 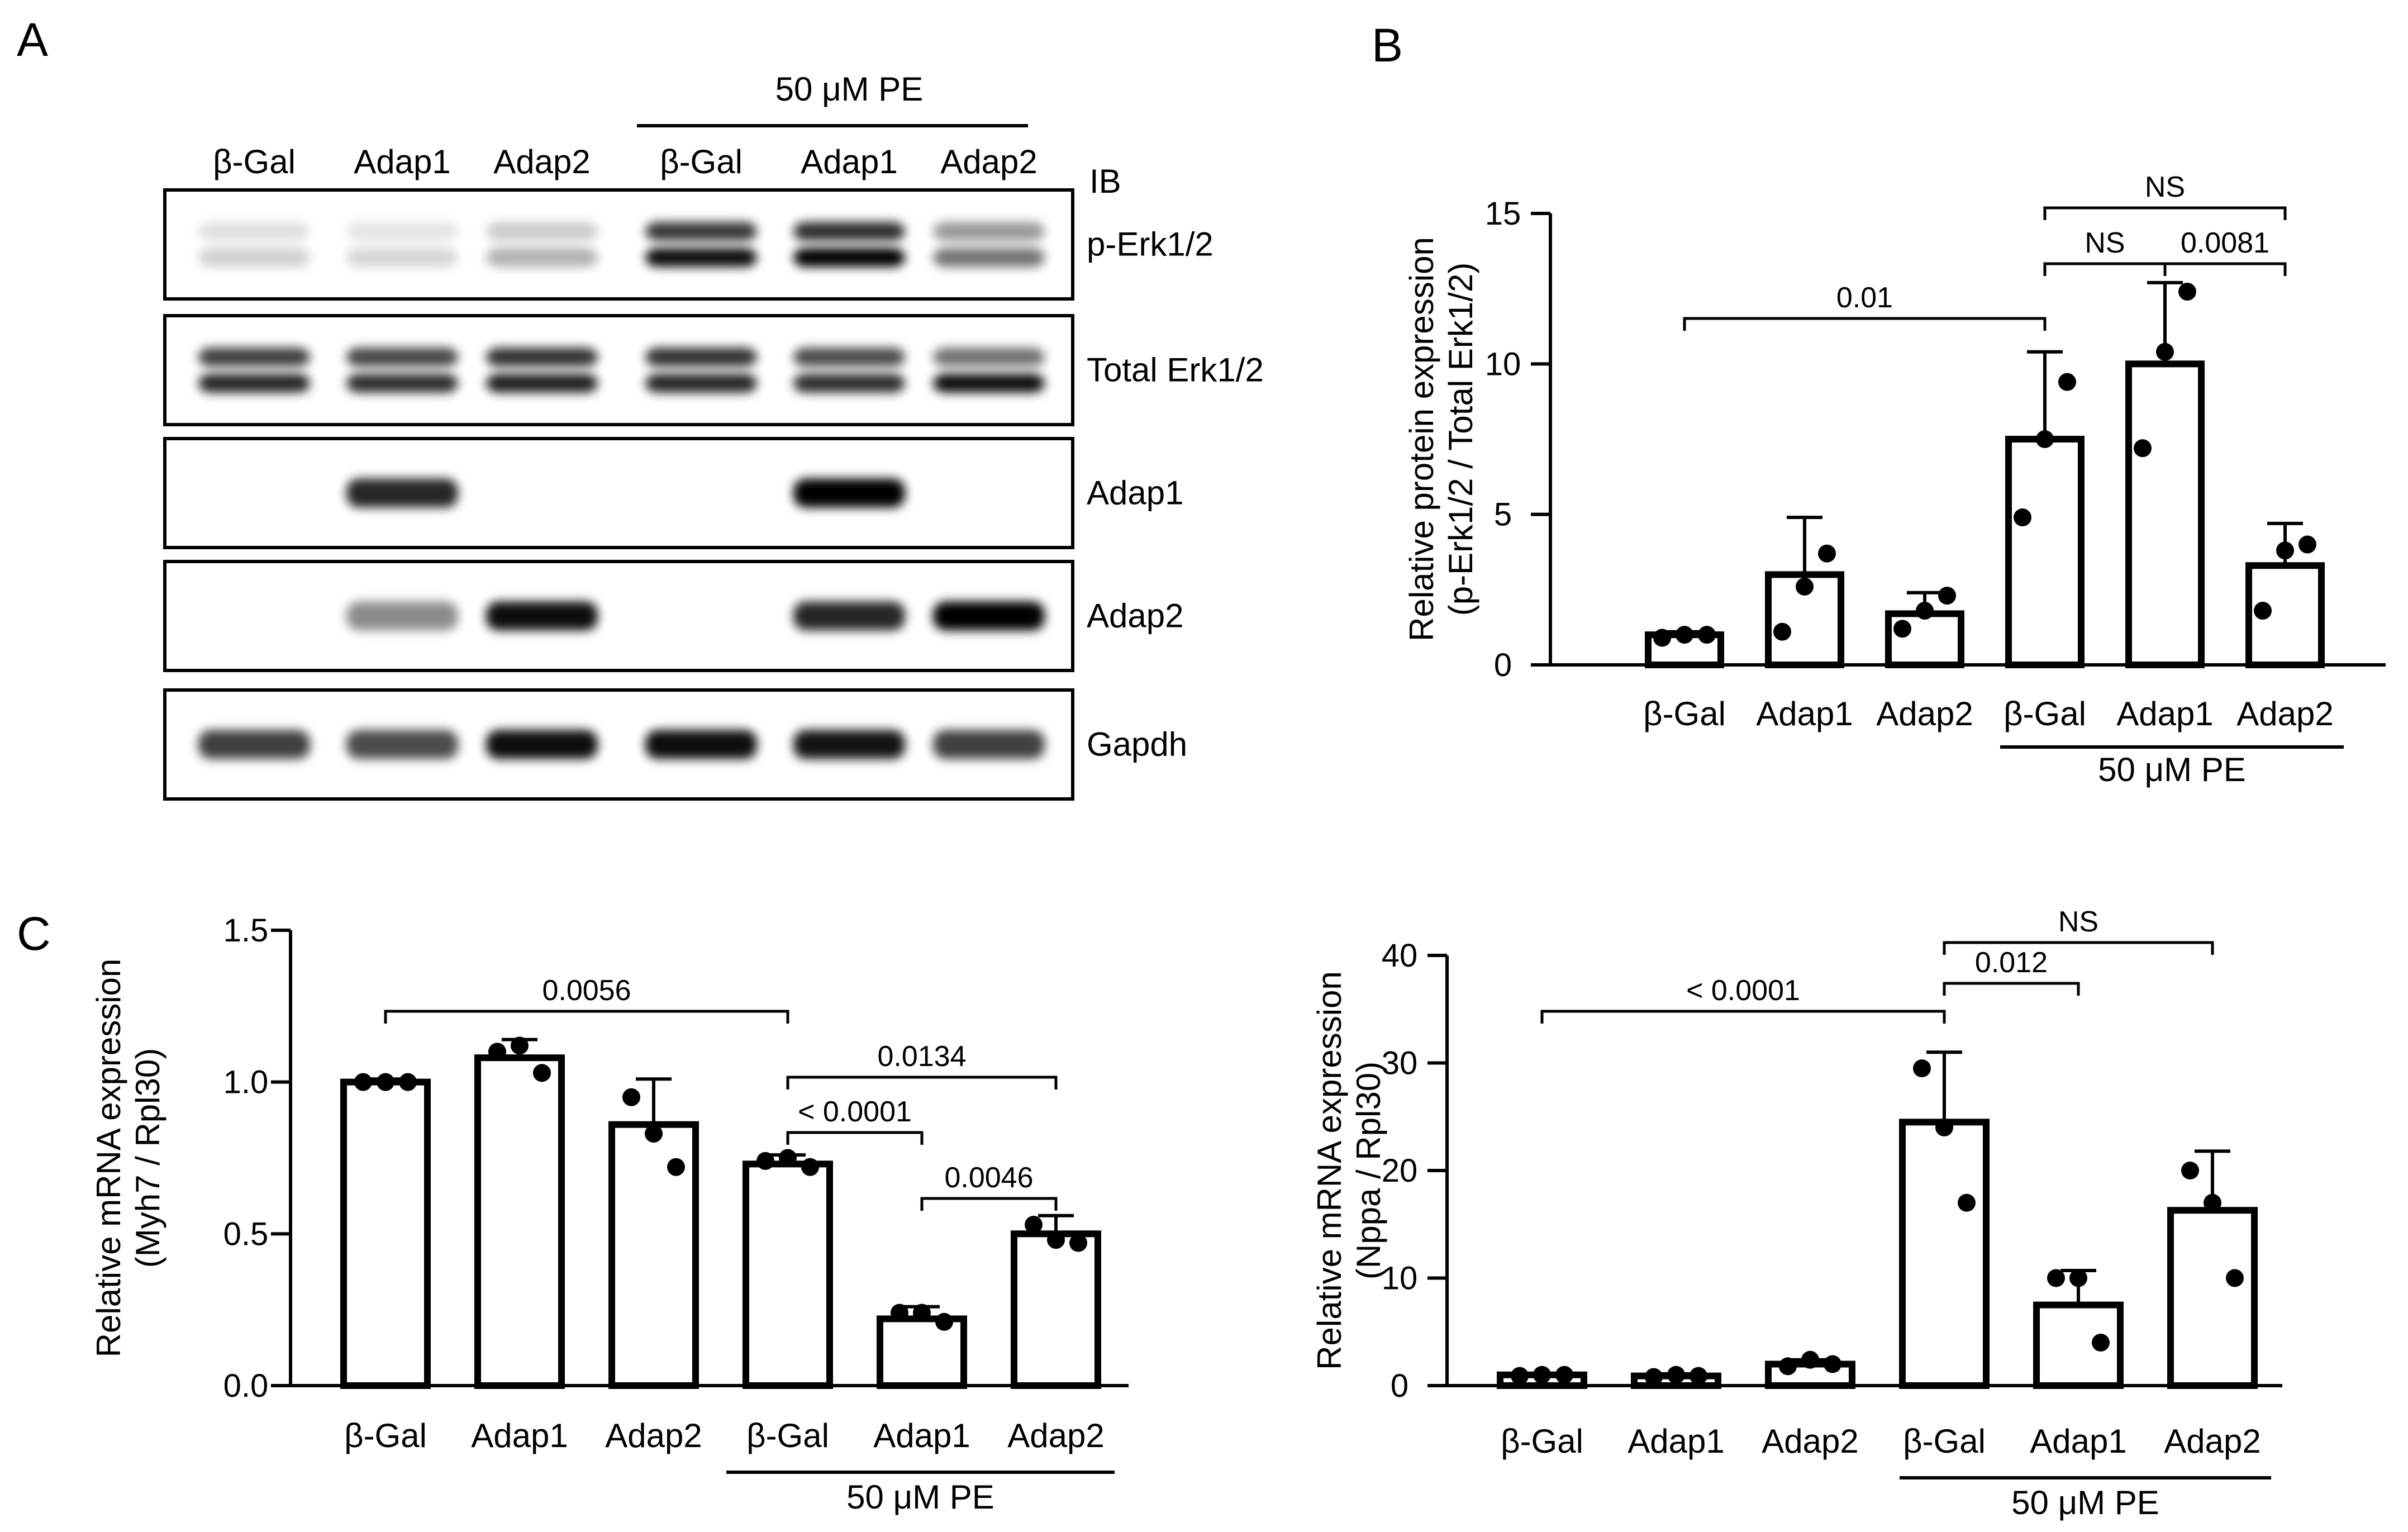 What do you see at coordinates (1460, 439) in the screenshot?
I see `y-axis-label-line2: (p-Erk1/2 / Total Erk1/2)` at bounding box center [1460, 439].